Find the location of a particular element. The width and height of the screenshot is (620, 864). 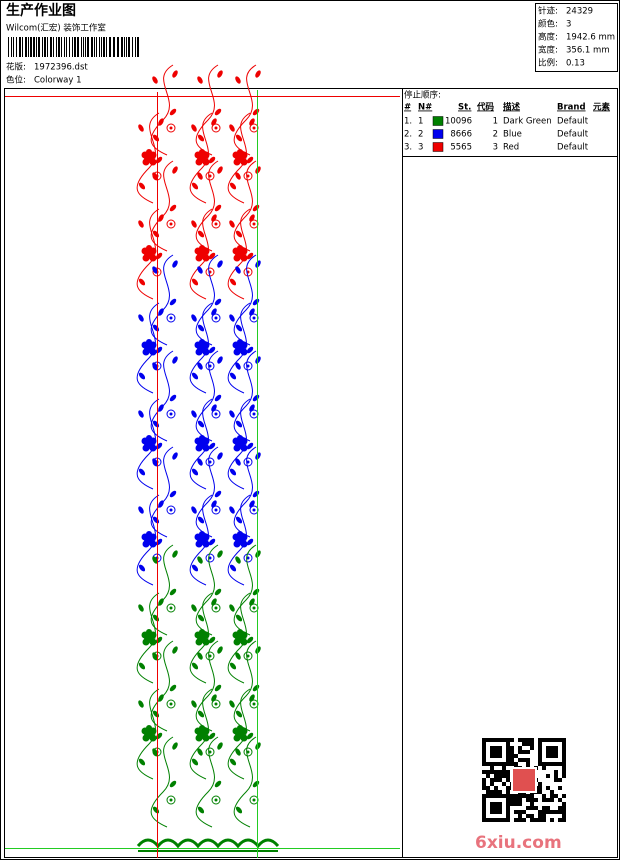

stat-label: 高度: is located at coordinates (548, 37).